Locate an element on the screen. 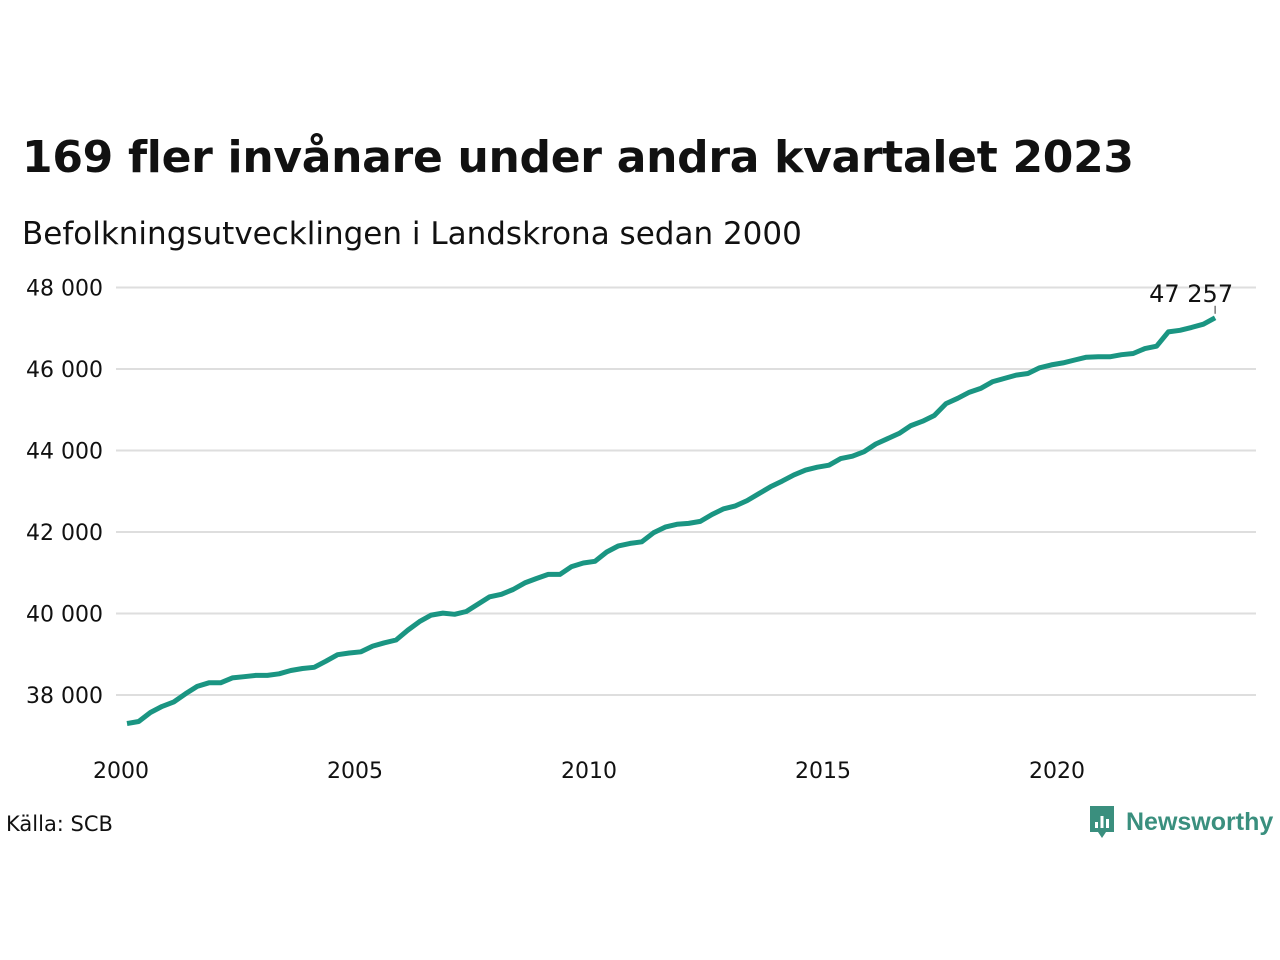 This screenshot has width=1280, height=960. x-axis-tick-labels: 2000 2005 2010 2015 2020 is located at coordinates (589, 771).